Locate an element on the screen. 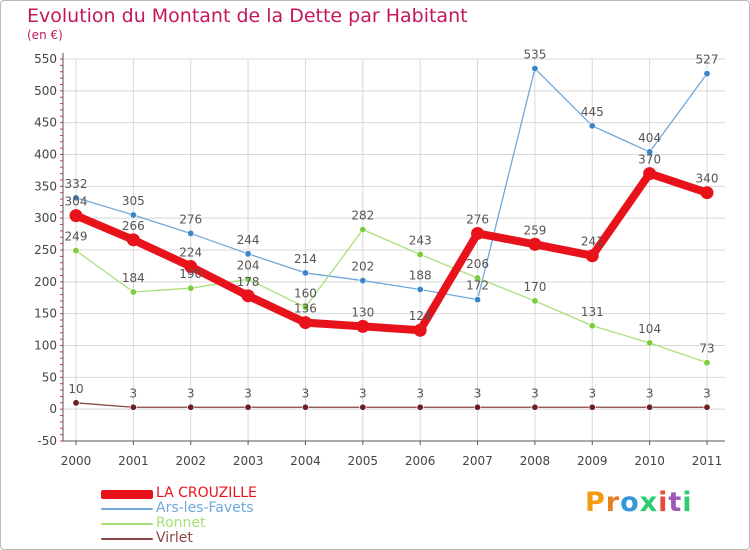  y-tick-label: 200 is located at coordinates (45, 282).